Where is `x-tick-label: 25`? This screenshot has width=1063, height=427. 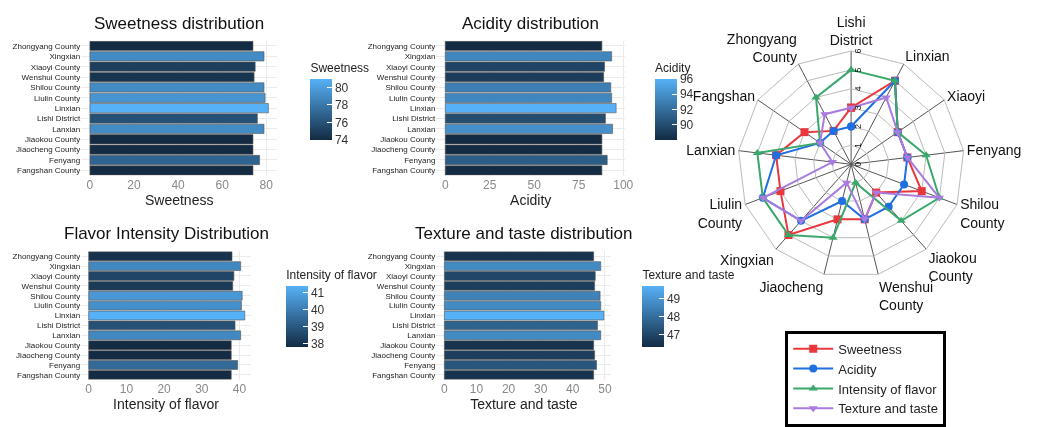 x-tick-label: 25 is located at coordinates (490, 184).